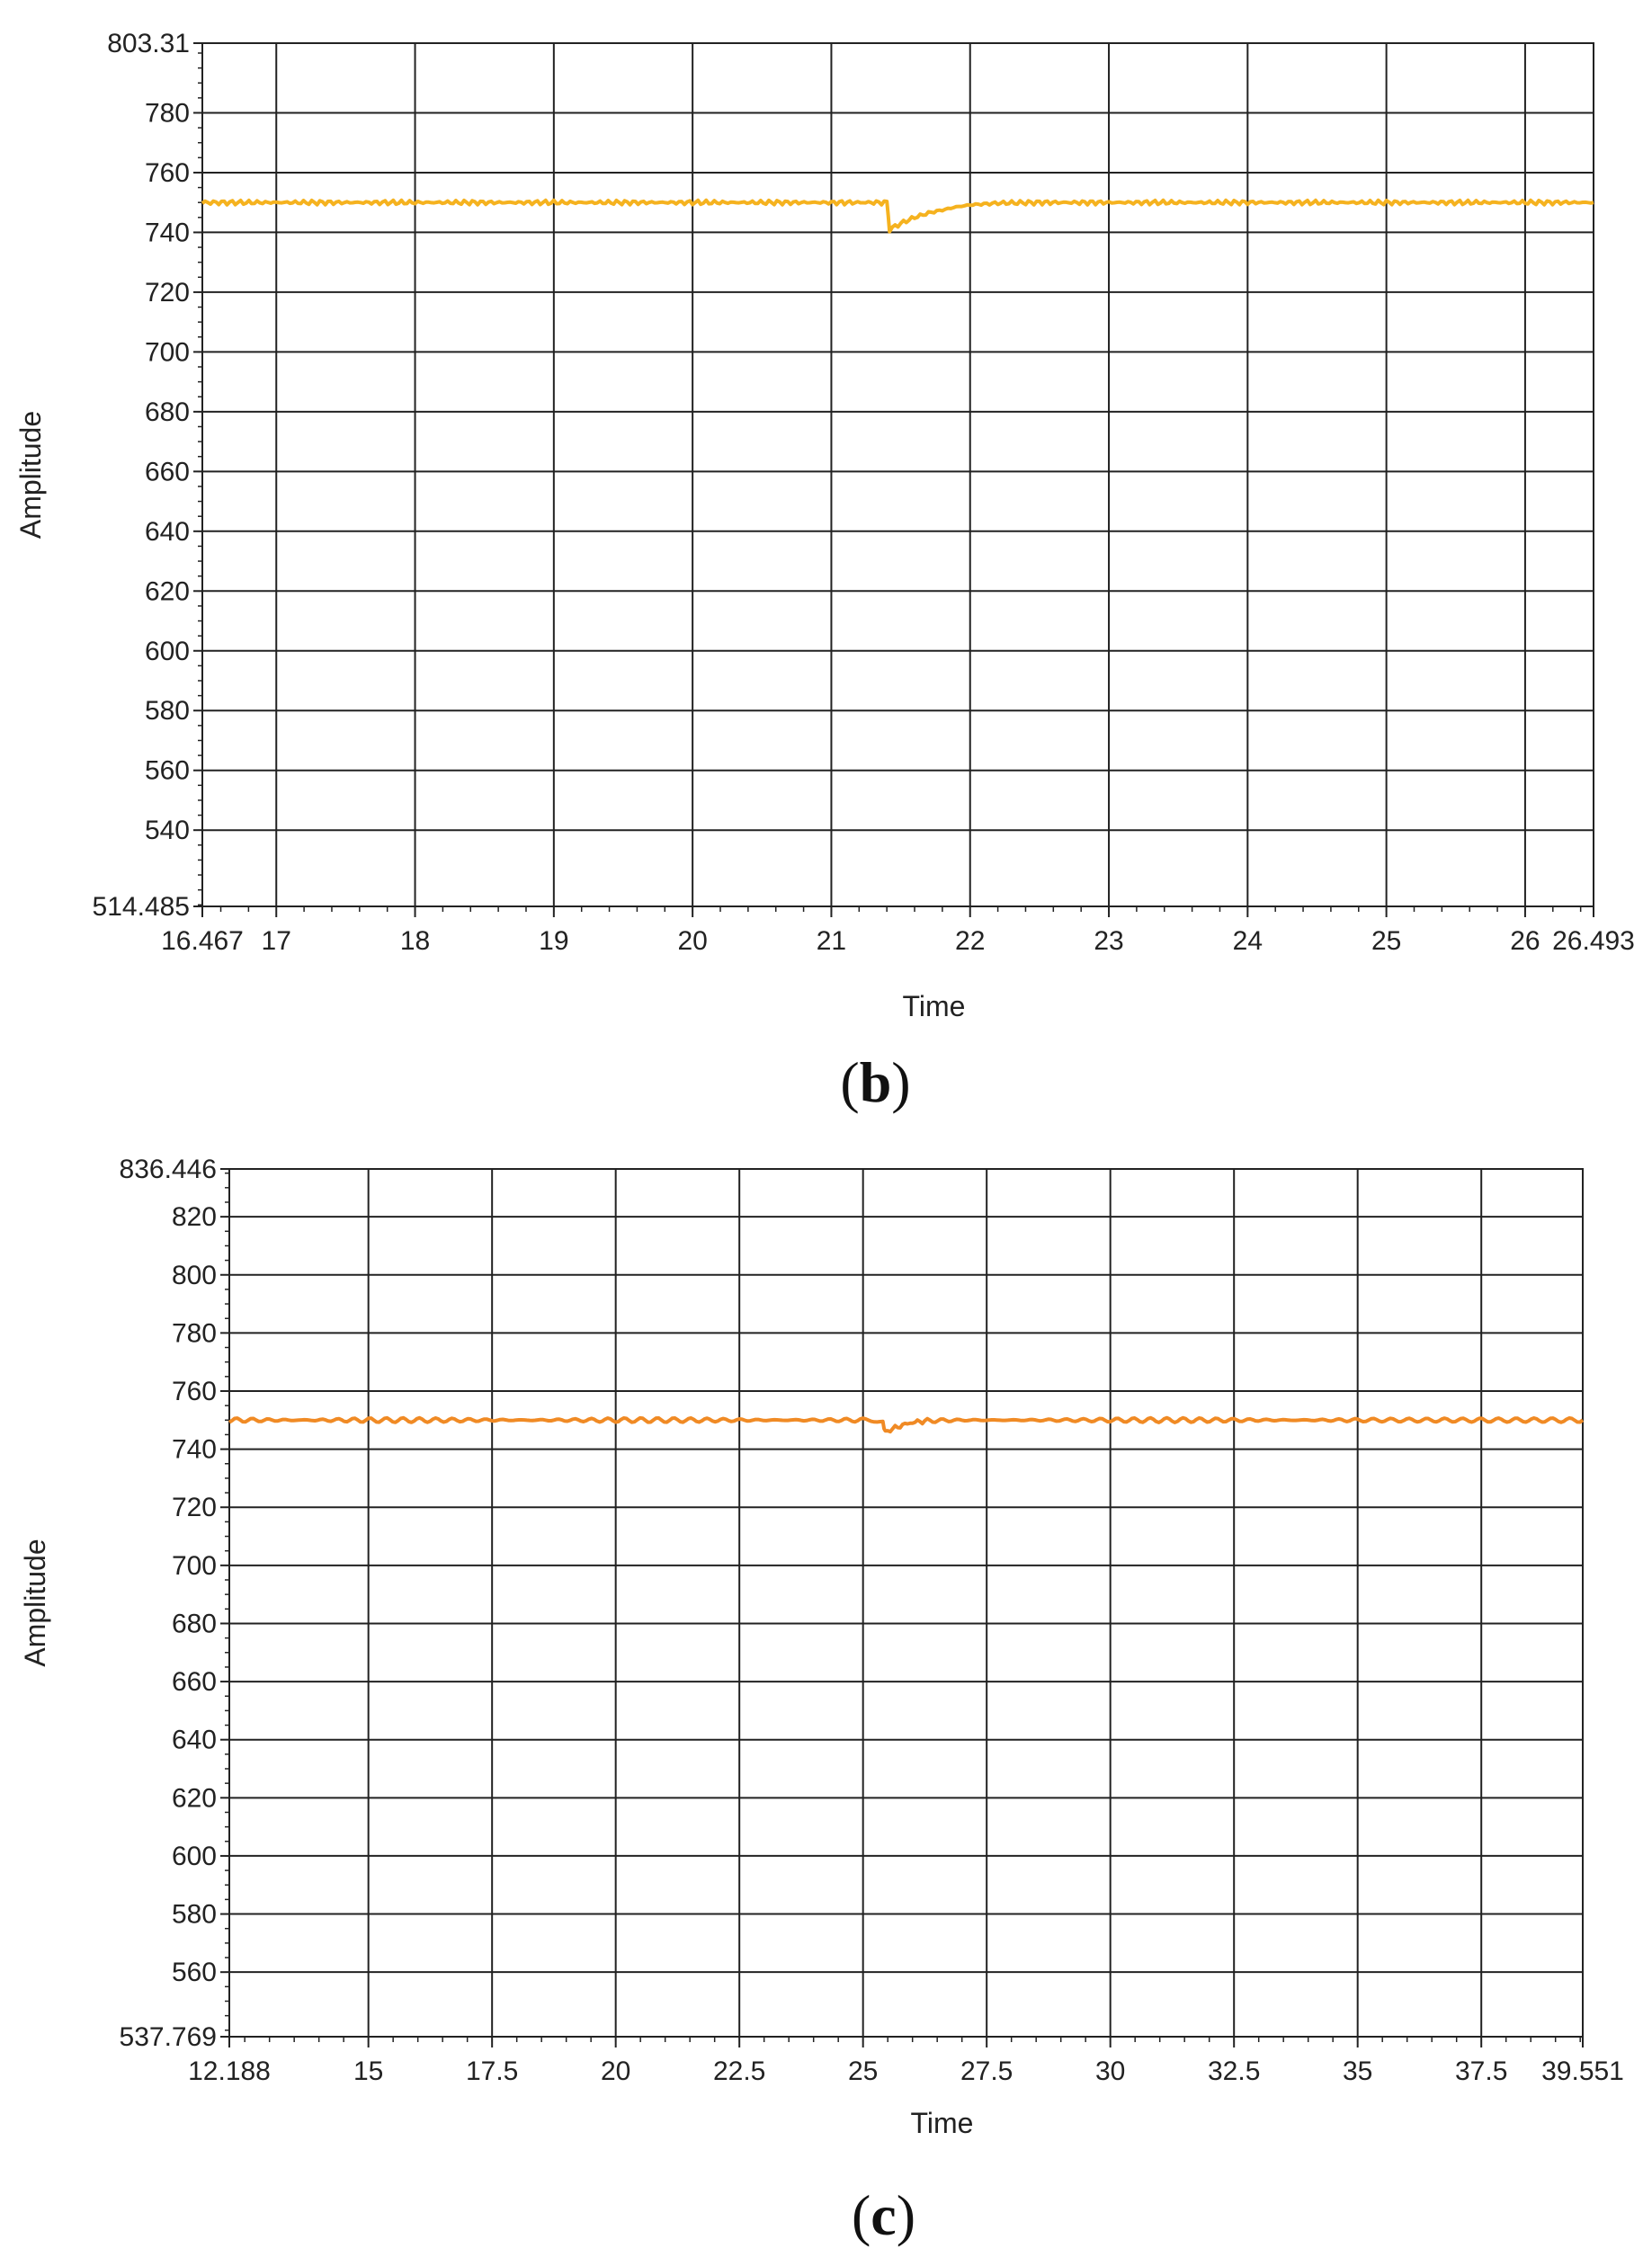 The width and height of the screenshot is (1652, 2266). What do you see at coordinates (194, 1275) in the screenshot?
I see `y-tick-label: 800` at bounding box center [194, 1275].